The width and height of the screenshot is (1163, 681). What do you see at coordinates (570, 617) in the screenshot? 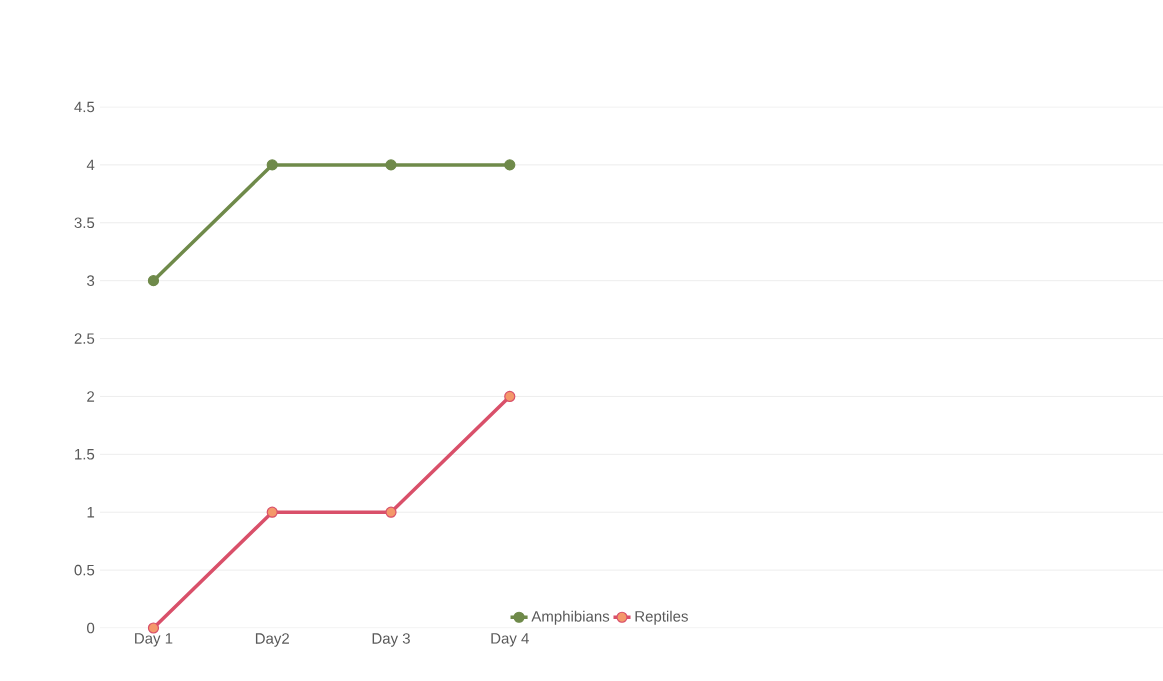
I see `legend-label: Amphibians` at bounding box center [570, 617].